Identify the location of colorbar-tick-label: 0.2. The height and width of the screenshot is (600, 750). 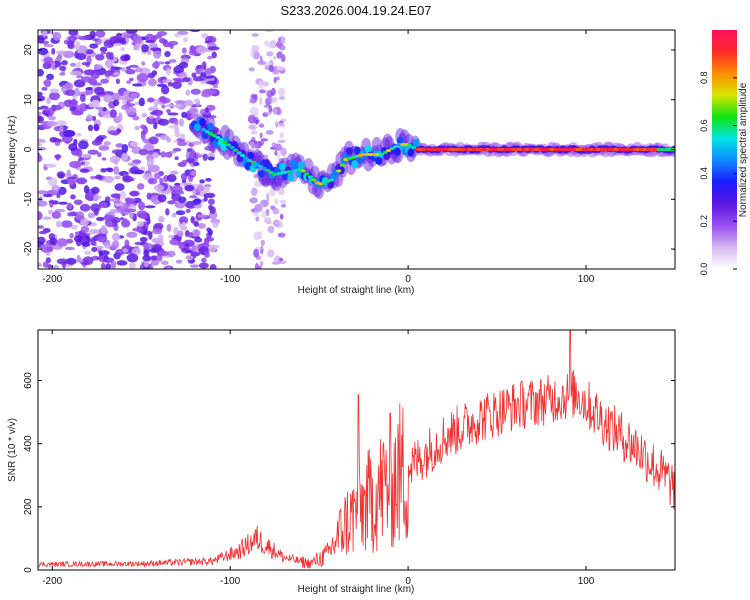
(704, 221).